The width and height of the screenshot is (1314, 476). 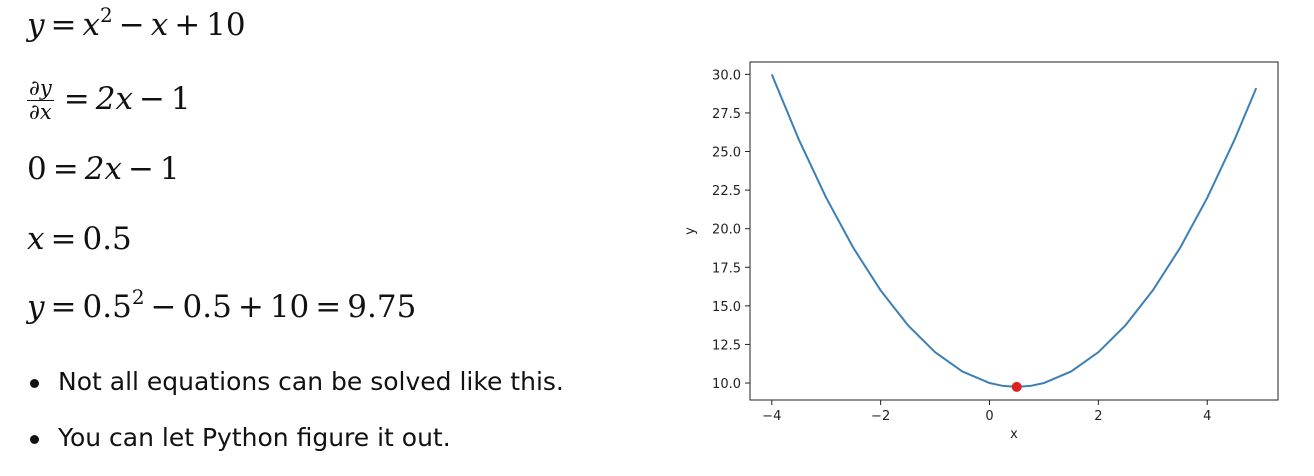 I want to click on equation-derivative: ∂y ∂x = 2x −1, so click(x=109, y=100).